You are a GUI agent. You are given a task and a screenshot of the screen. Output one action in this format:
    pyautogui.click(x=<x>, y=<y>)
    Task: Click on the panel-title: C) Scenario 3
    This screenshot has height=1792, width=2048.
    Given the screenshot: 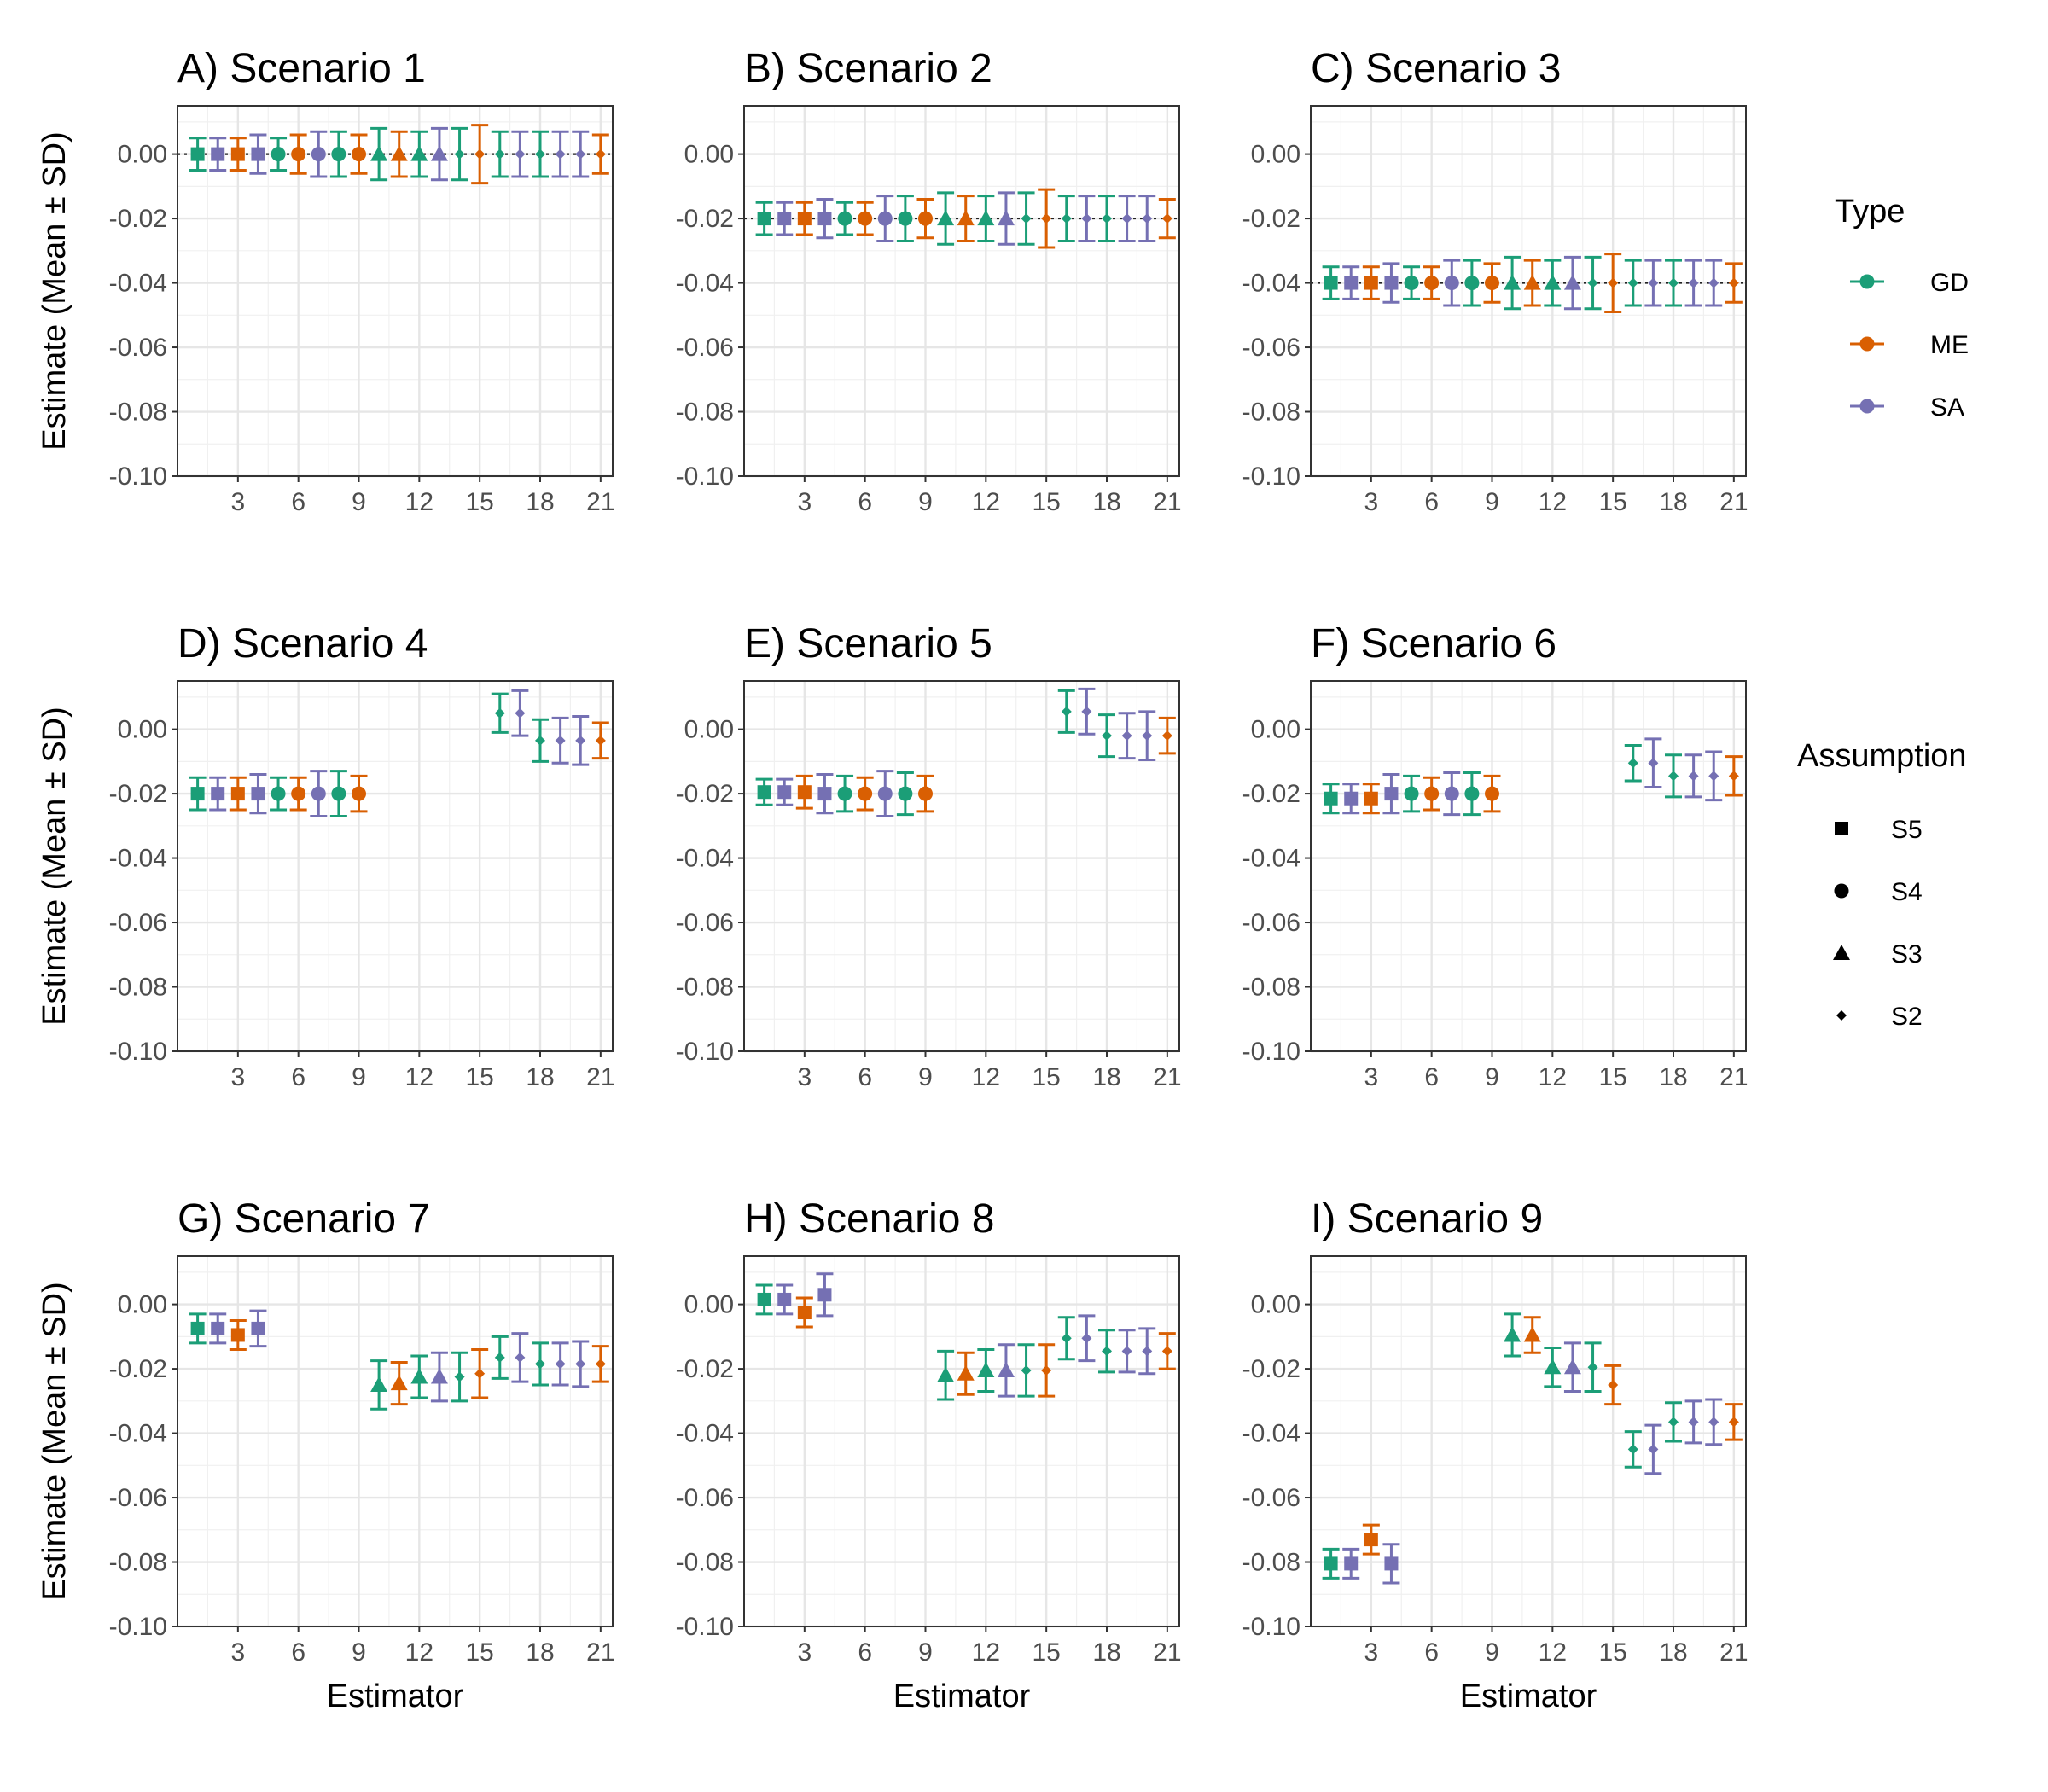 What is the action you would take?
    pyautogui.click(x=1436, y=68)
    